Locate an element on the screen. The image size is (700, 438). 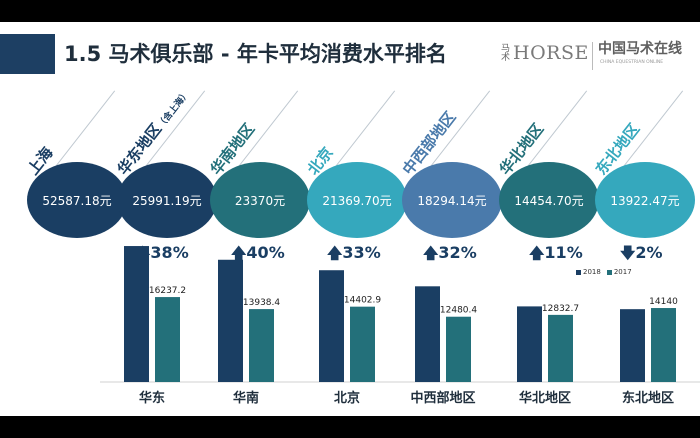
growth-value: 38% is located at coordinates (169, 252).